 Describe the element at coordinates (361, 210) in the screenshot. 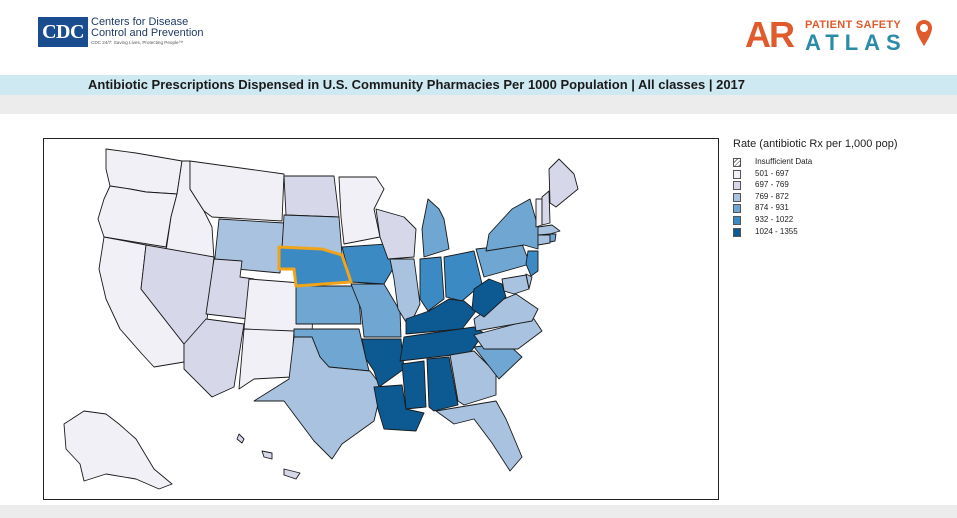

I see `state-minnesota: Minnesota` at that location.